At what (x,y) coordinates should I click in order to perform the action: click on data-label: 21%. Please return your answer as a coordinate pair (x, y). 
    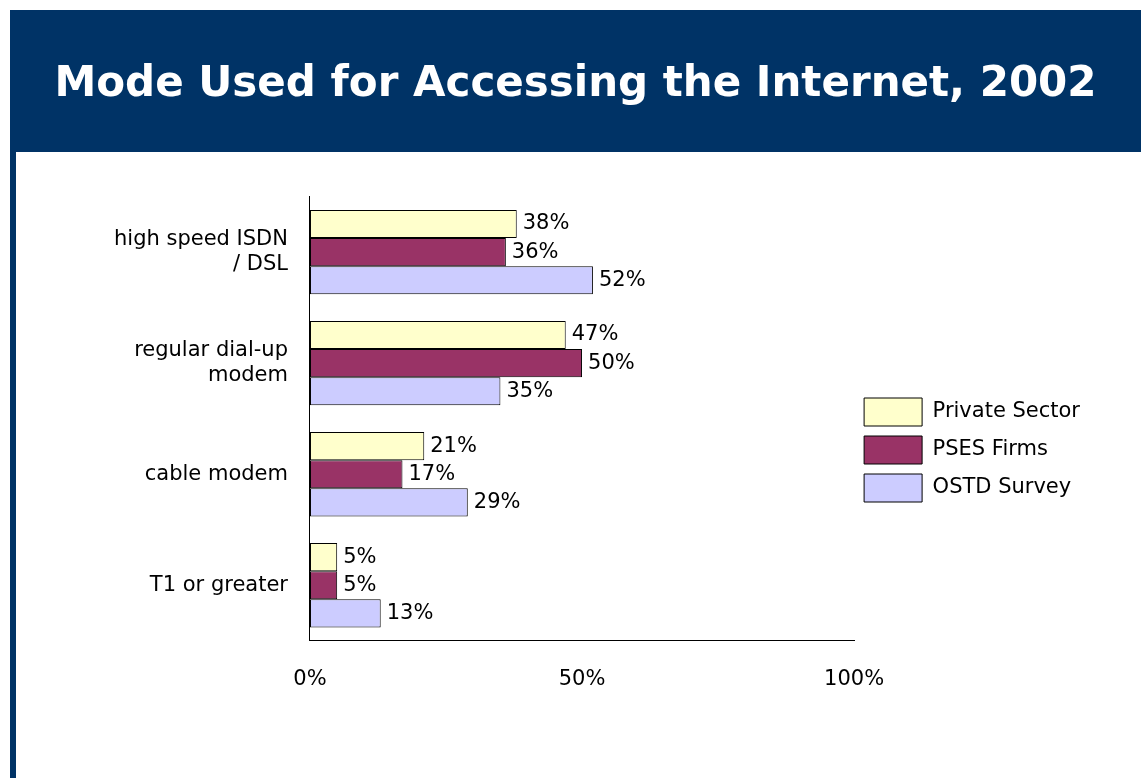
    Looking at the image, I should click on (453, 444).